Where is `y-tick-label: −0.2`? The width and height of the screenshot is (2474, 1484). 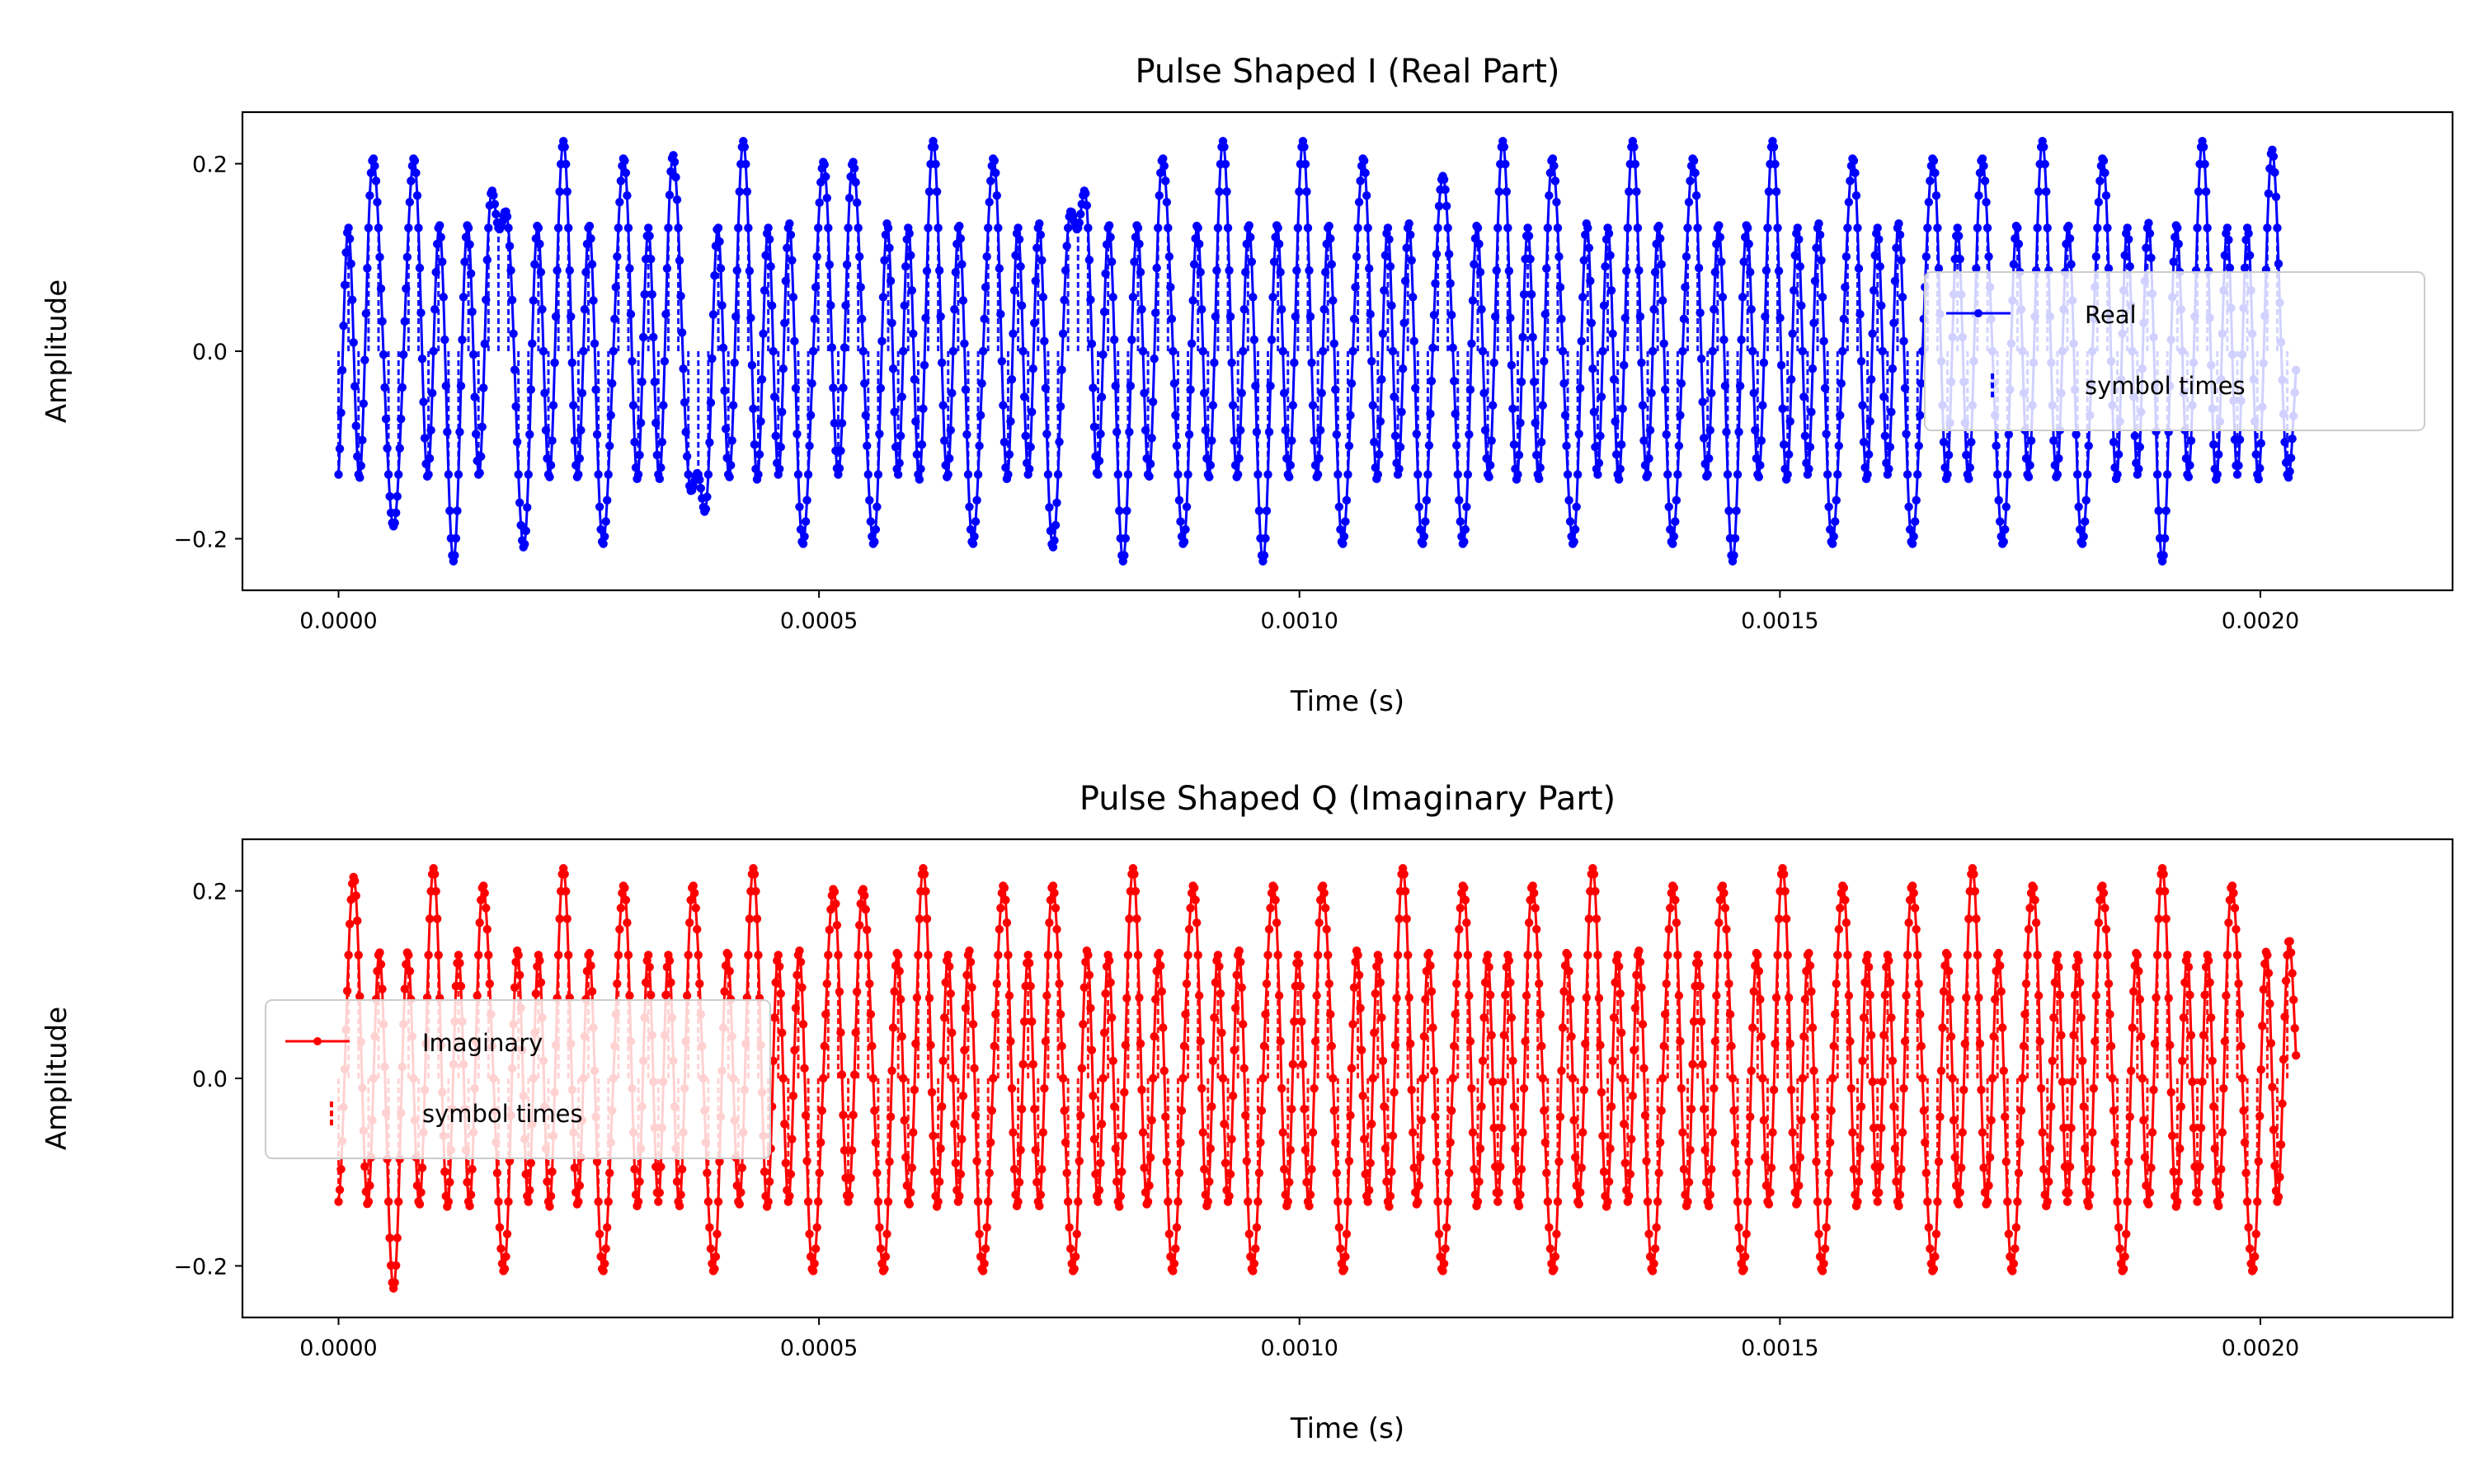
y-tick-label: −0.2 is located at coordinates (200, 1267).